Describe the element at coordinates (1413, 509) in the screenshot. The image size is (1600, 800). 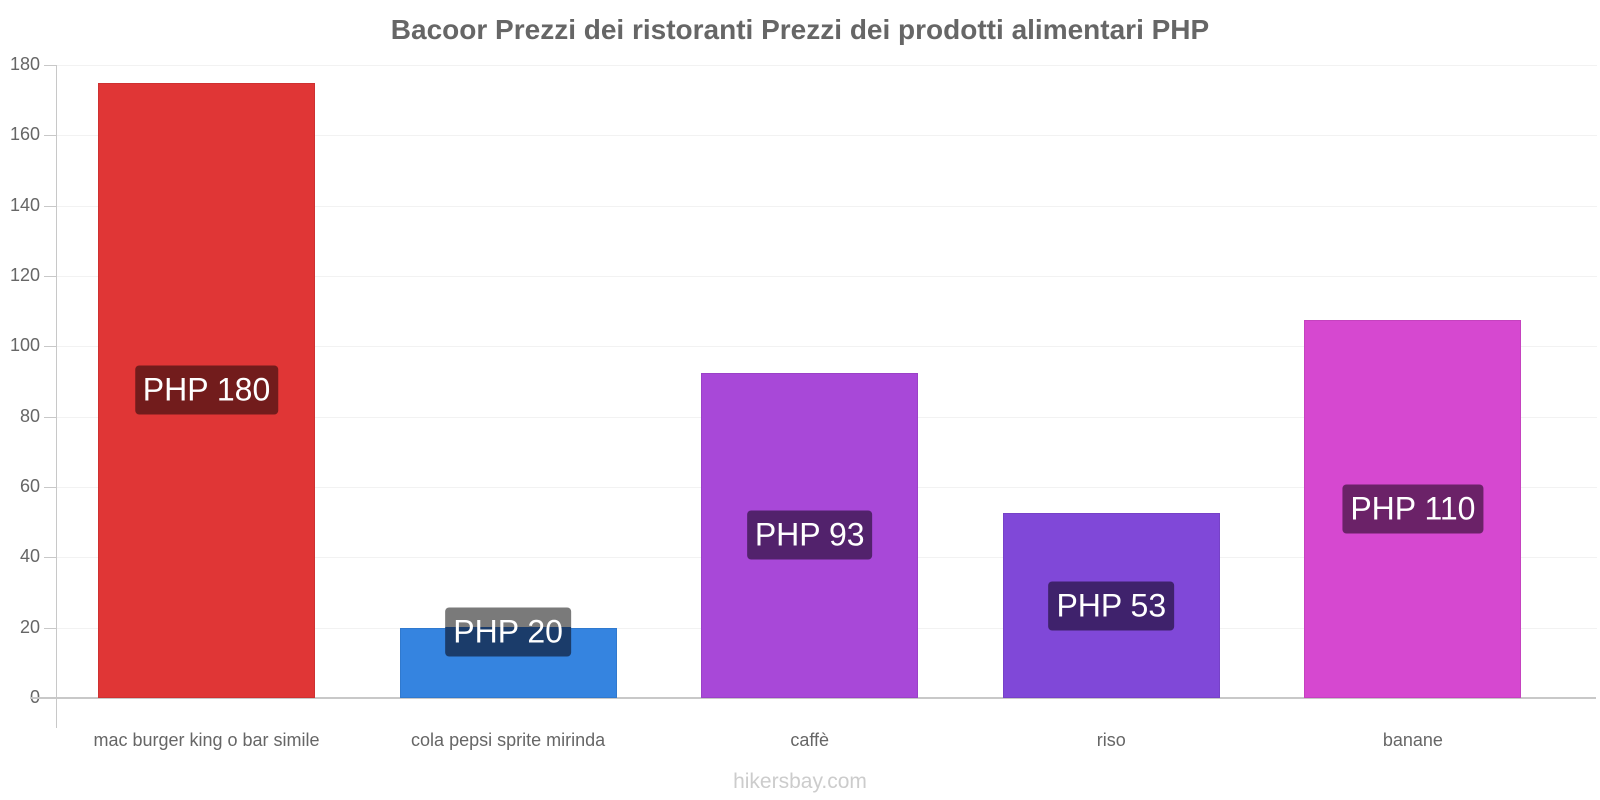
I see `data-label: PHP 110` at that location.